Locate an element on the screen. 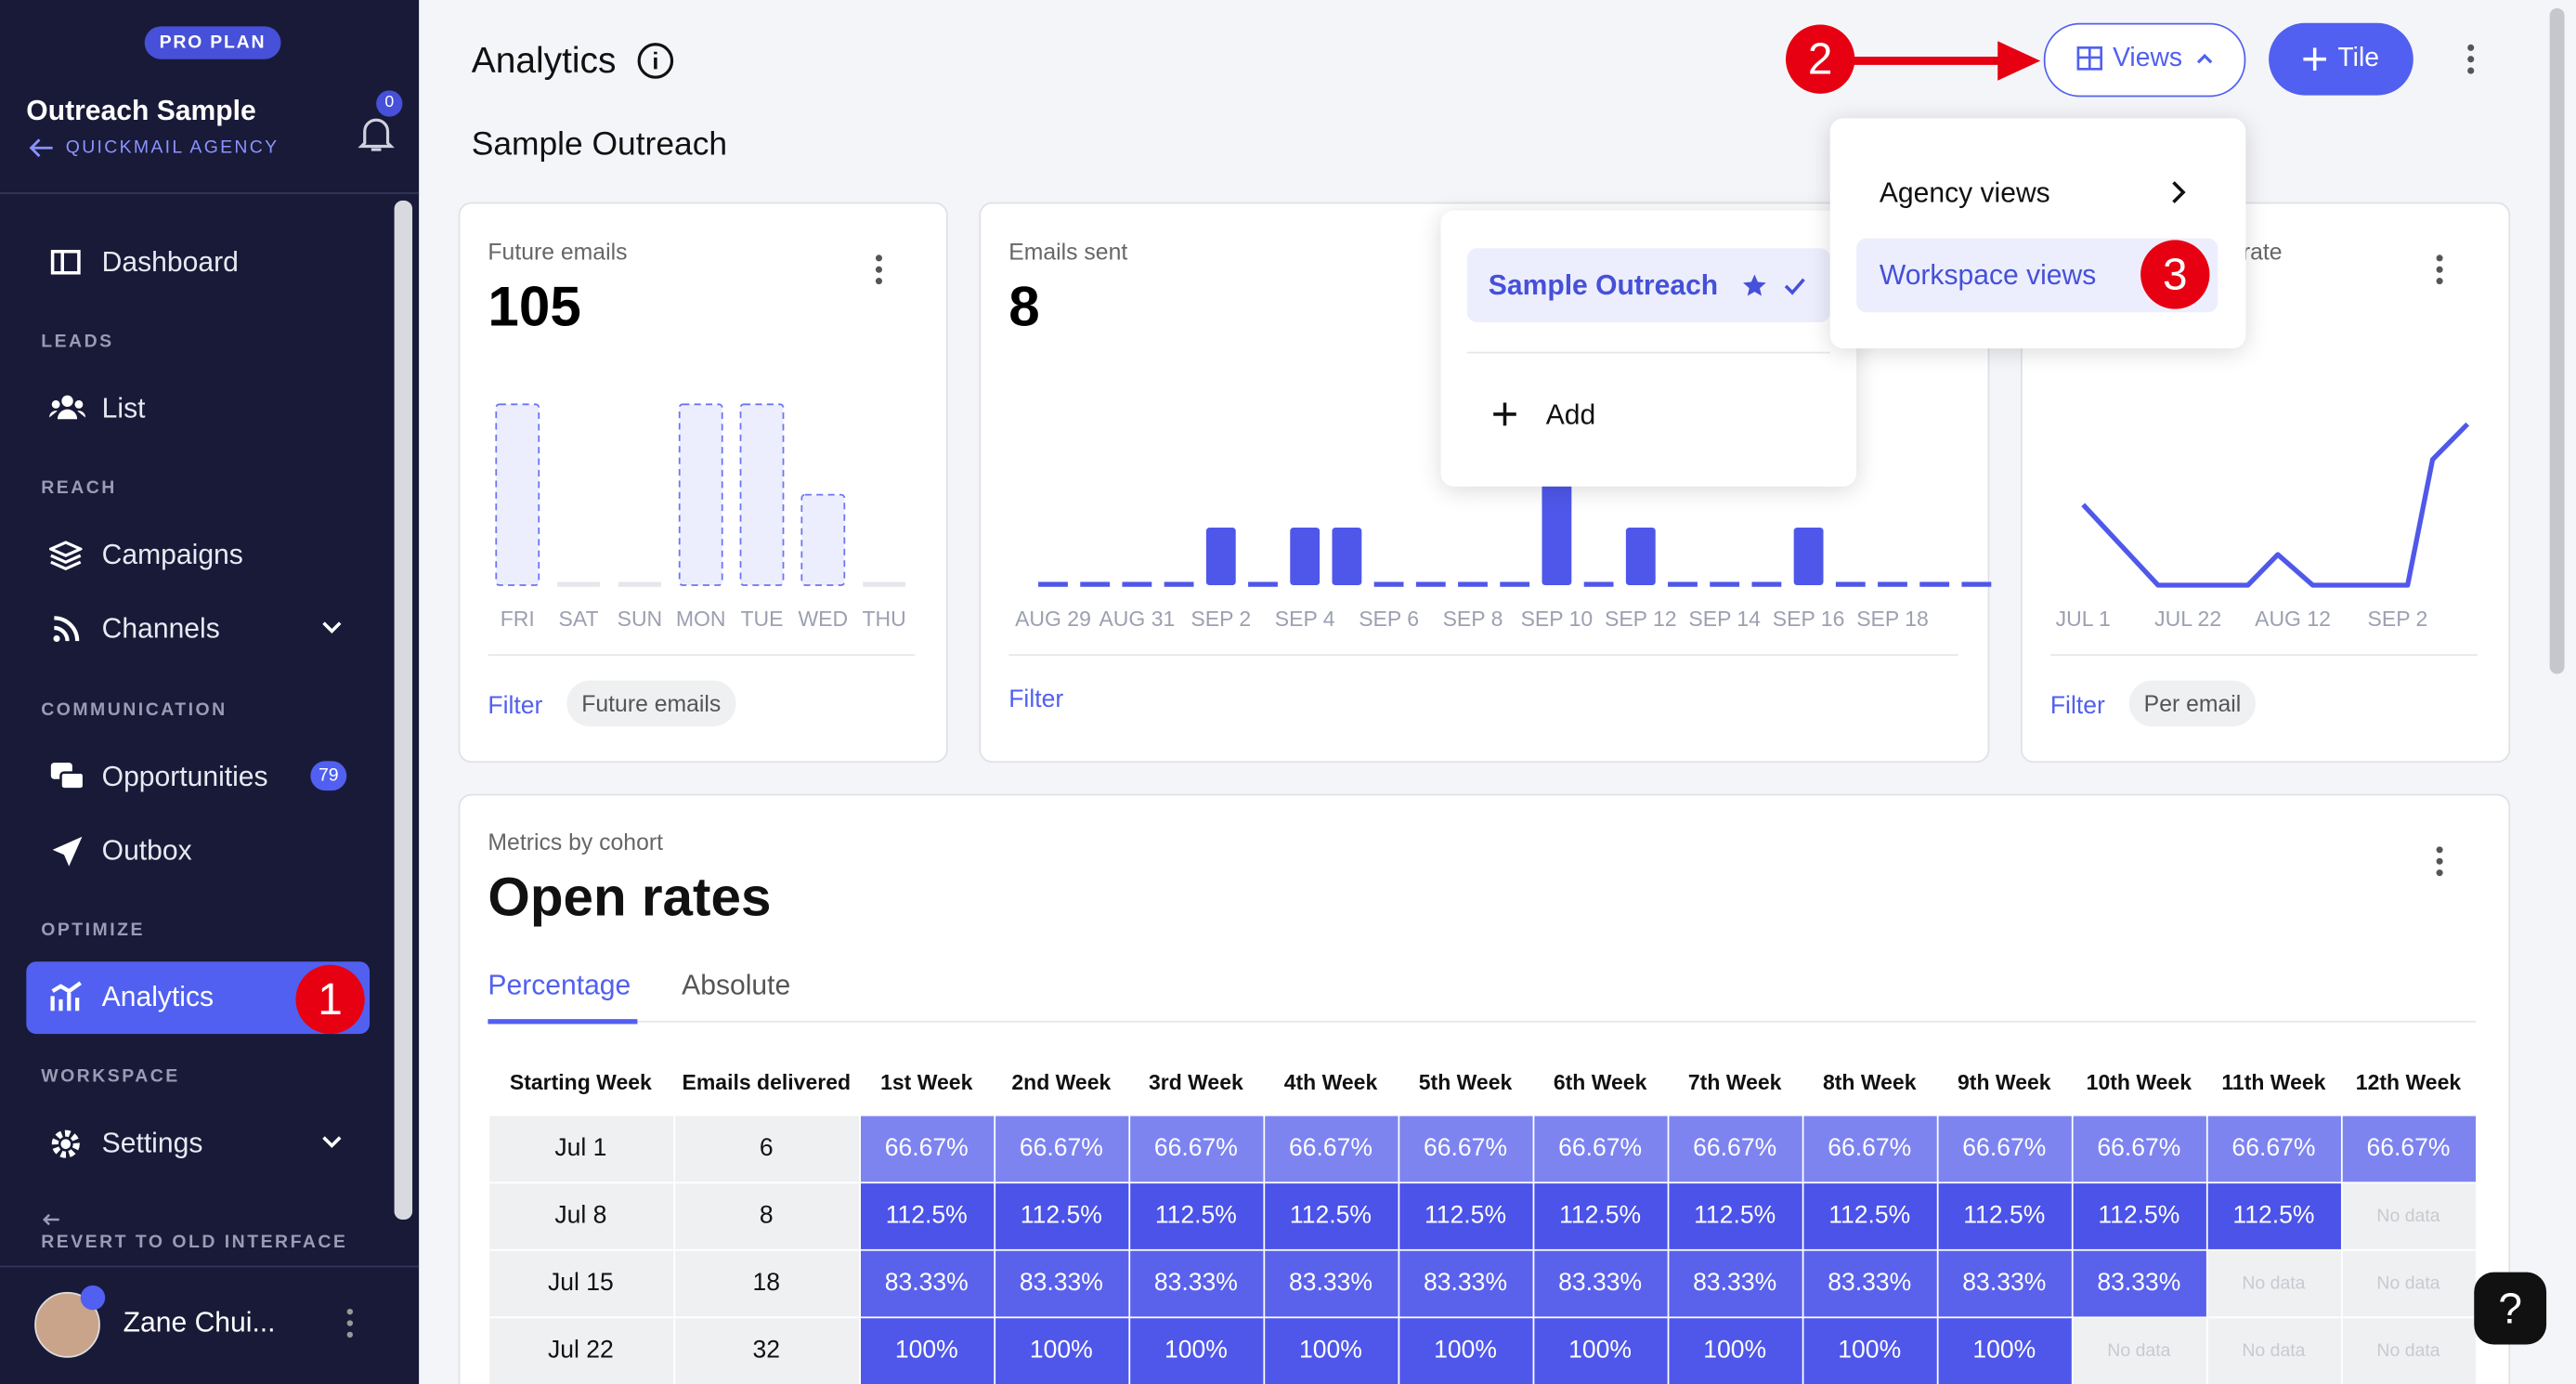  x-tick-label: SUN is located at coordinates (640, 619).